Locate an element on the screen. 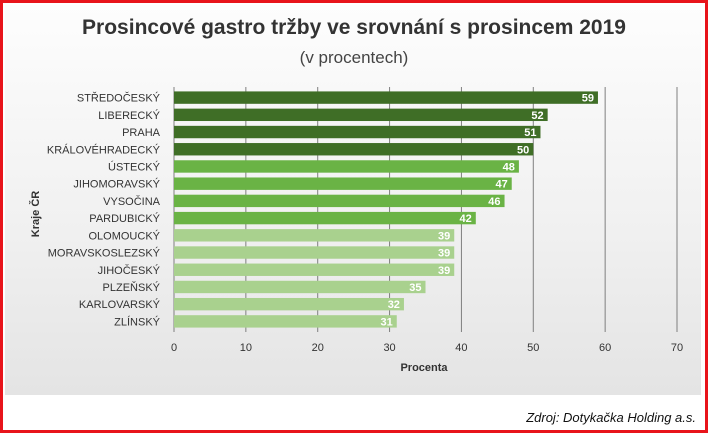 The image size is (708, 433). x-tick-label: 20 is located at coordinates (318, 348).